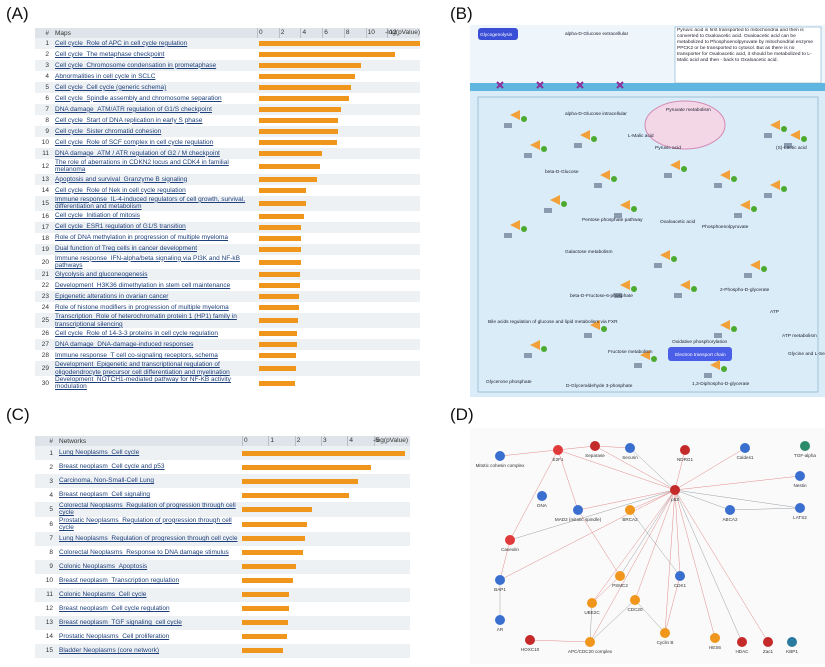 This screenshot has width=825, height=667. What do you see at coordinates (227, 54) in the screenshot?
I see `table-row: 2 Cell cycle_The metaphase checkpoint` at bounding box center [227, 54].